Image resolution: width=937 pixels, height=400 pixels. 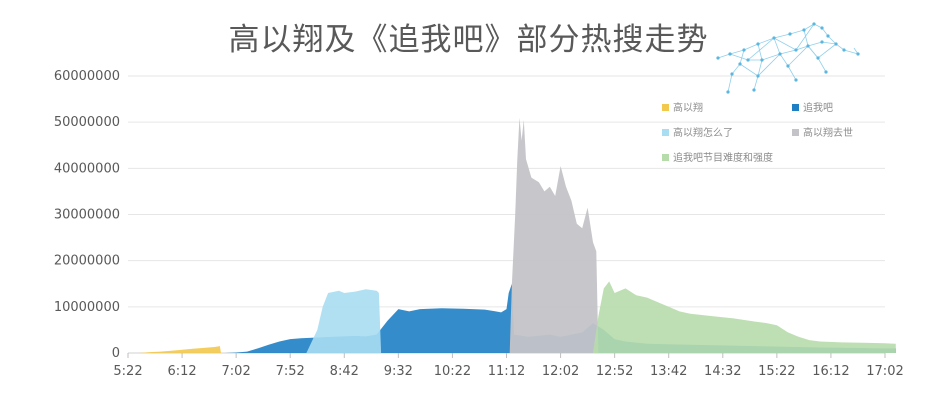 What do you see at coordinates (703, 132) in the screenshot?
I see `legend-label: 高以翔怎么了` at bounding box center [703, 132].